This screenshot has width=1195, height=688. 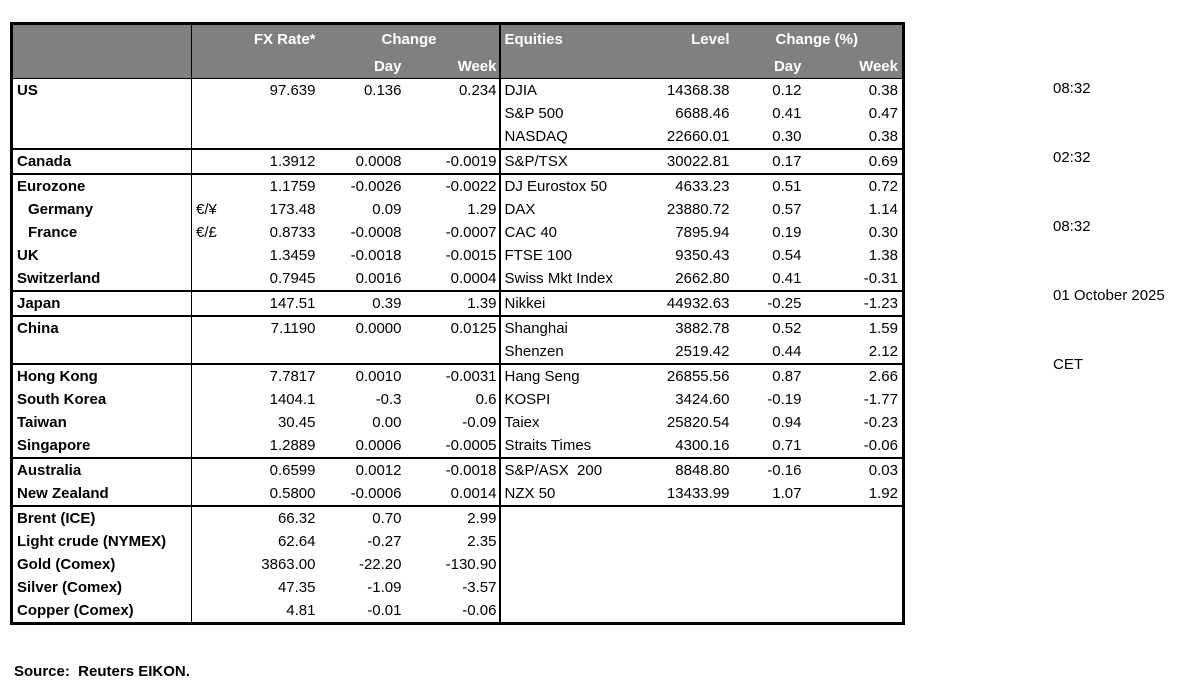 What do you see at coordinates (101, 446) in the screenshot?
I see `country-label: Singapore` at bounding box center [101, 446].